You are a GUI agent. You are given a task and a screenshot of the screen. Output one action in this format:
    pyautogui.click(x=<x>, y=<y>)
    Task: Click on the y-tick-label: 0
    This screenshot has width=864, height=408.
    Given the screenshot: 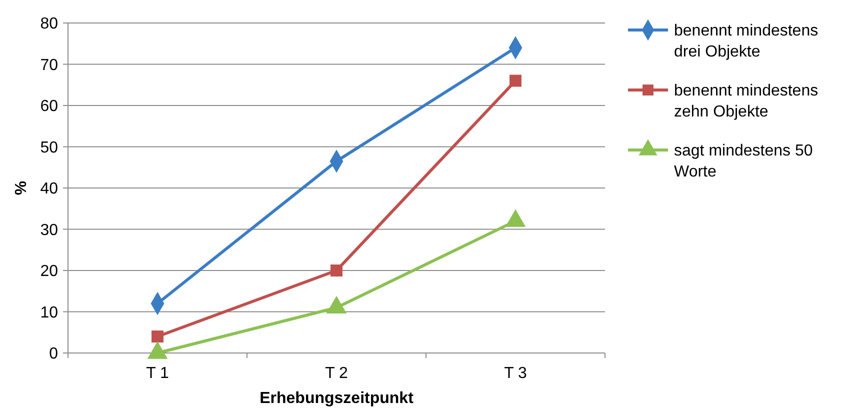 What is the action you would take?
    pyautogui.click(x=53, y=354)
    